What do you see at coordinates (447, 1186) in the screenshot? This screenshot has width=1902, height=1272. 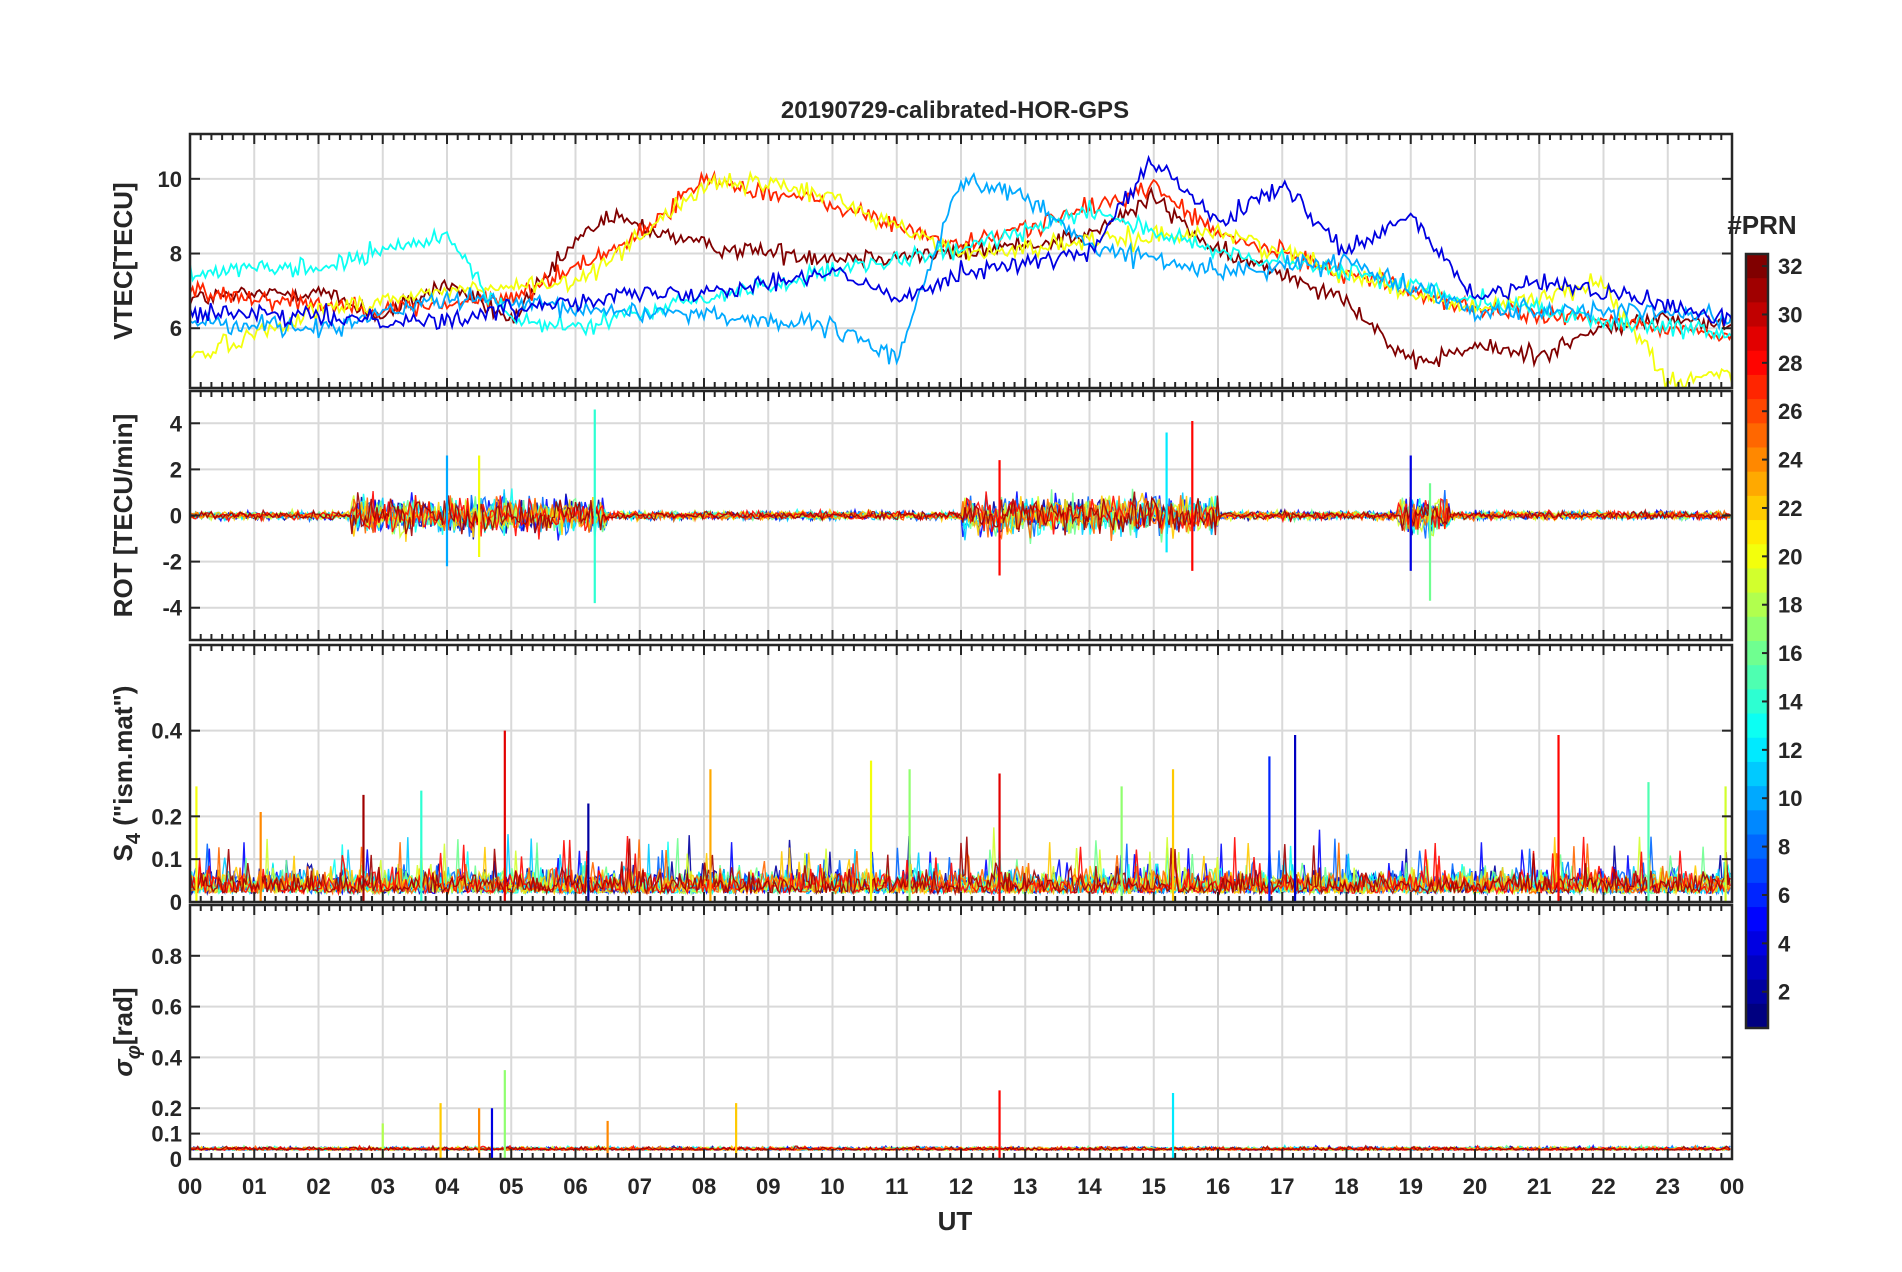 I see `x-tick-label: 04` at bounding box center [447, 1186].